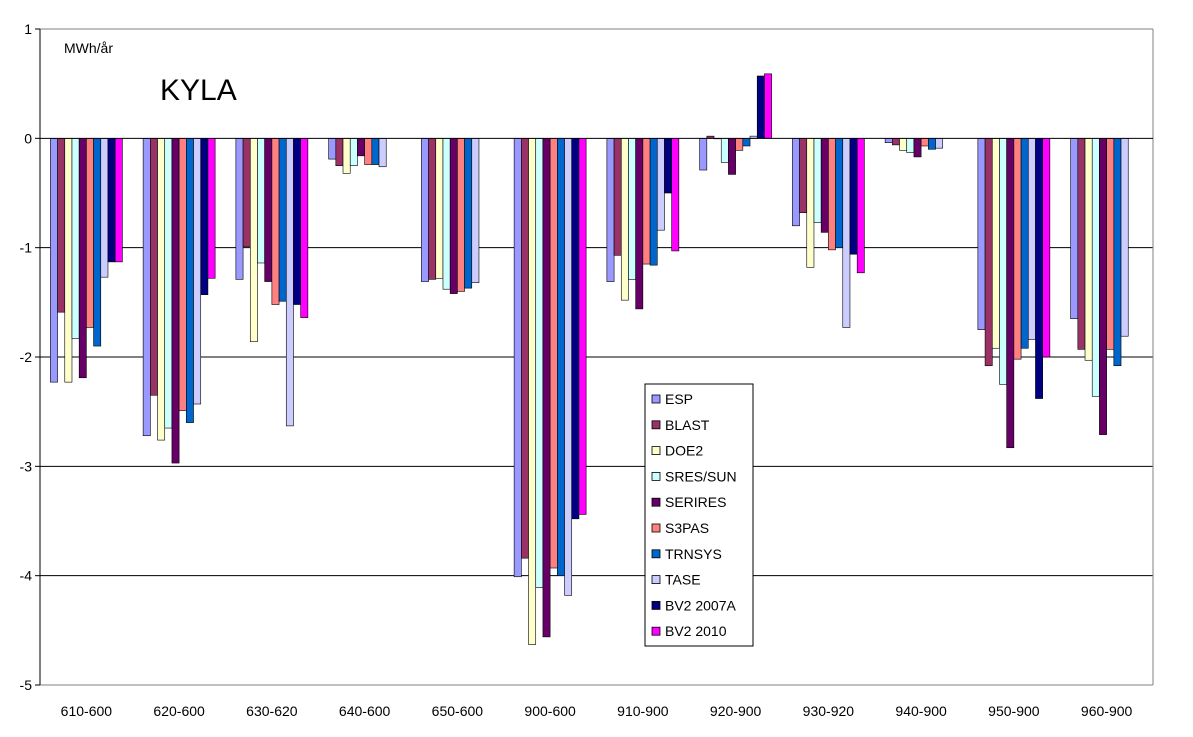 The height and width of the screenshot is (737, 1193). What do you see at coordinates (26, 466) in the screenshot?
I see `y-tick-label: -3` at bounding box center [26, 466].